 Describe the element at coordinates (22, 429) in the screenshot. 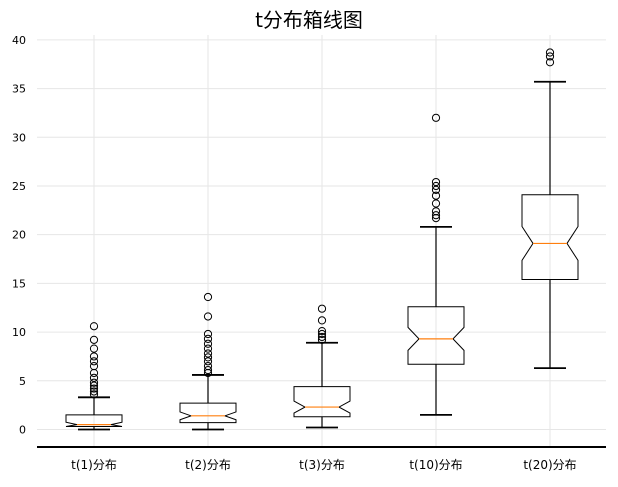

I see `y-tick-label: 0` at that location.